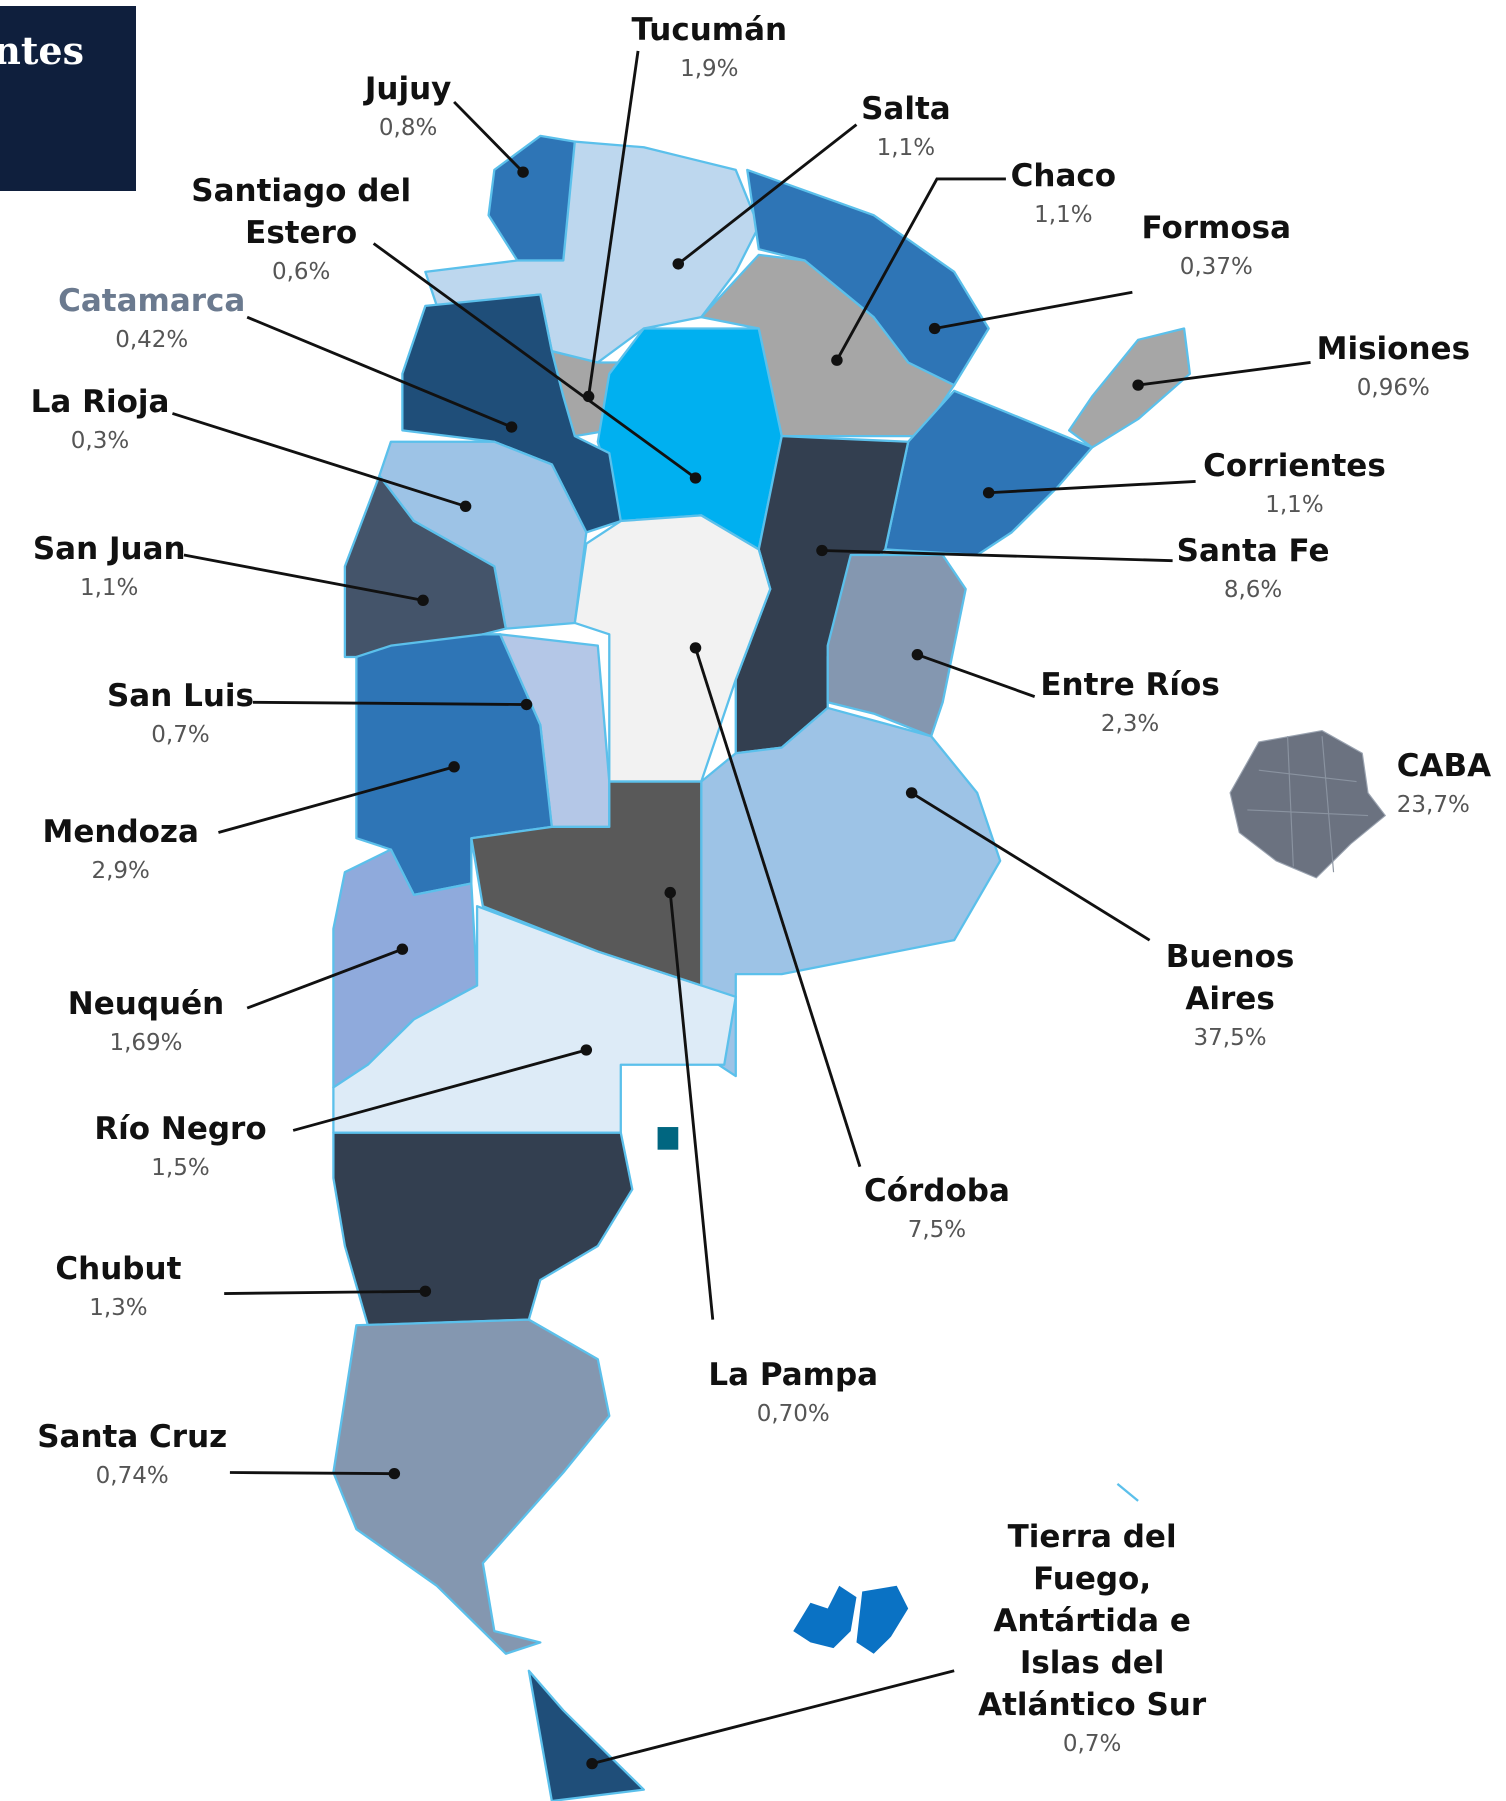  Describe the element at coordinates (120, 832) in the screenshot. I see `province-name: Mendoza` at that location.